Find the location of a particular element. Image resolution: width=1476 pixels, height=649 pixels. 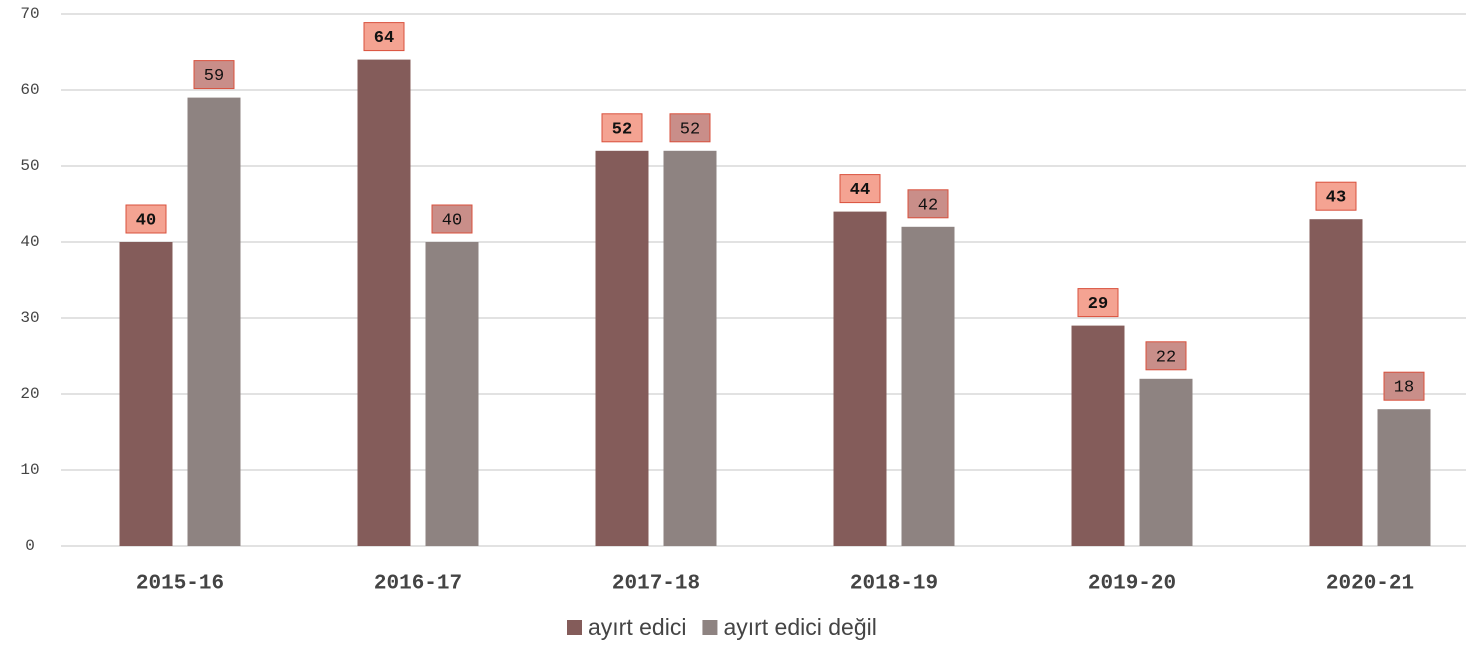

x-tick-label: 2016-17 is located at coordinates (418, 584).